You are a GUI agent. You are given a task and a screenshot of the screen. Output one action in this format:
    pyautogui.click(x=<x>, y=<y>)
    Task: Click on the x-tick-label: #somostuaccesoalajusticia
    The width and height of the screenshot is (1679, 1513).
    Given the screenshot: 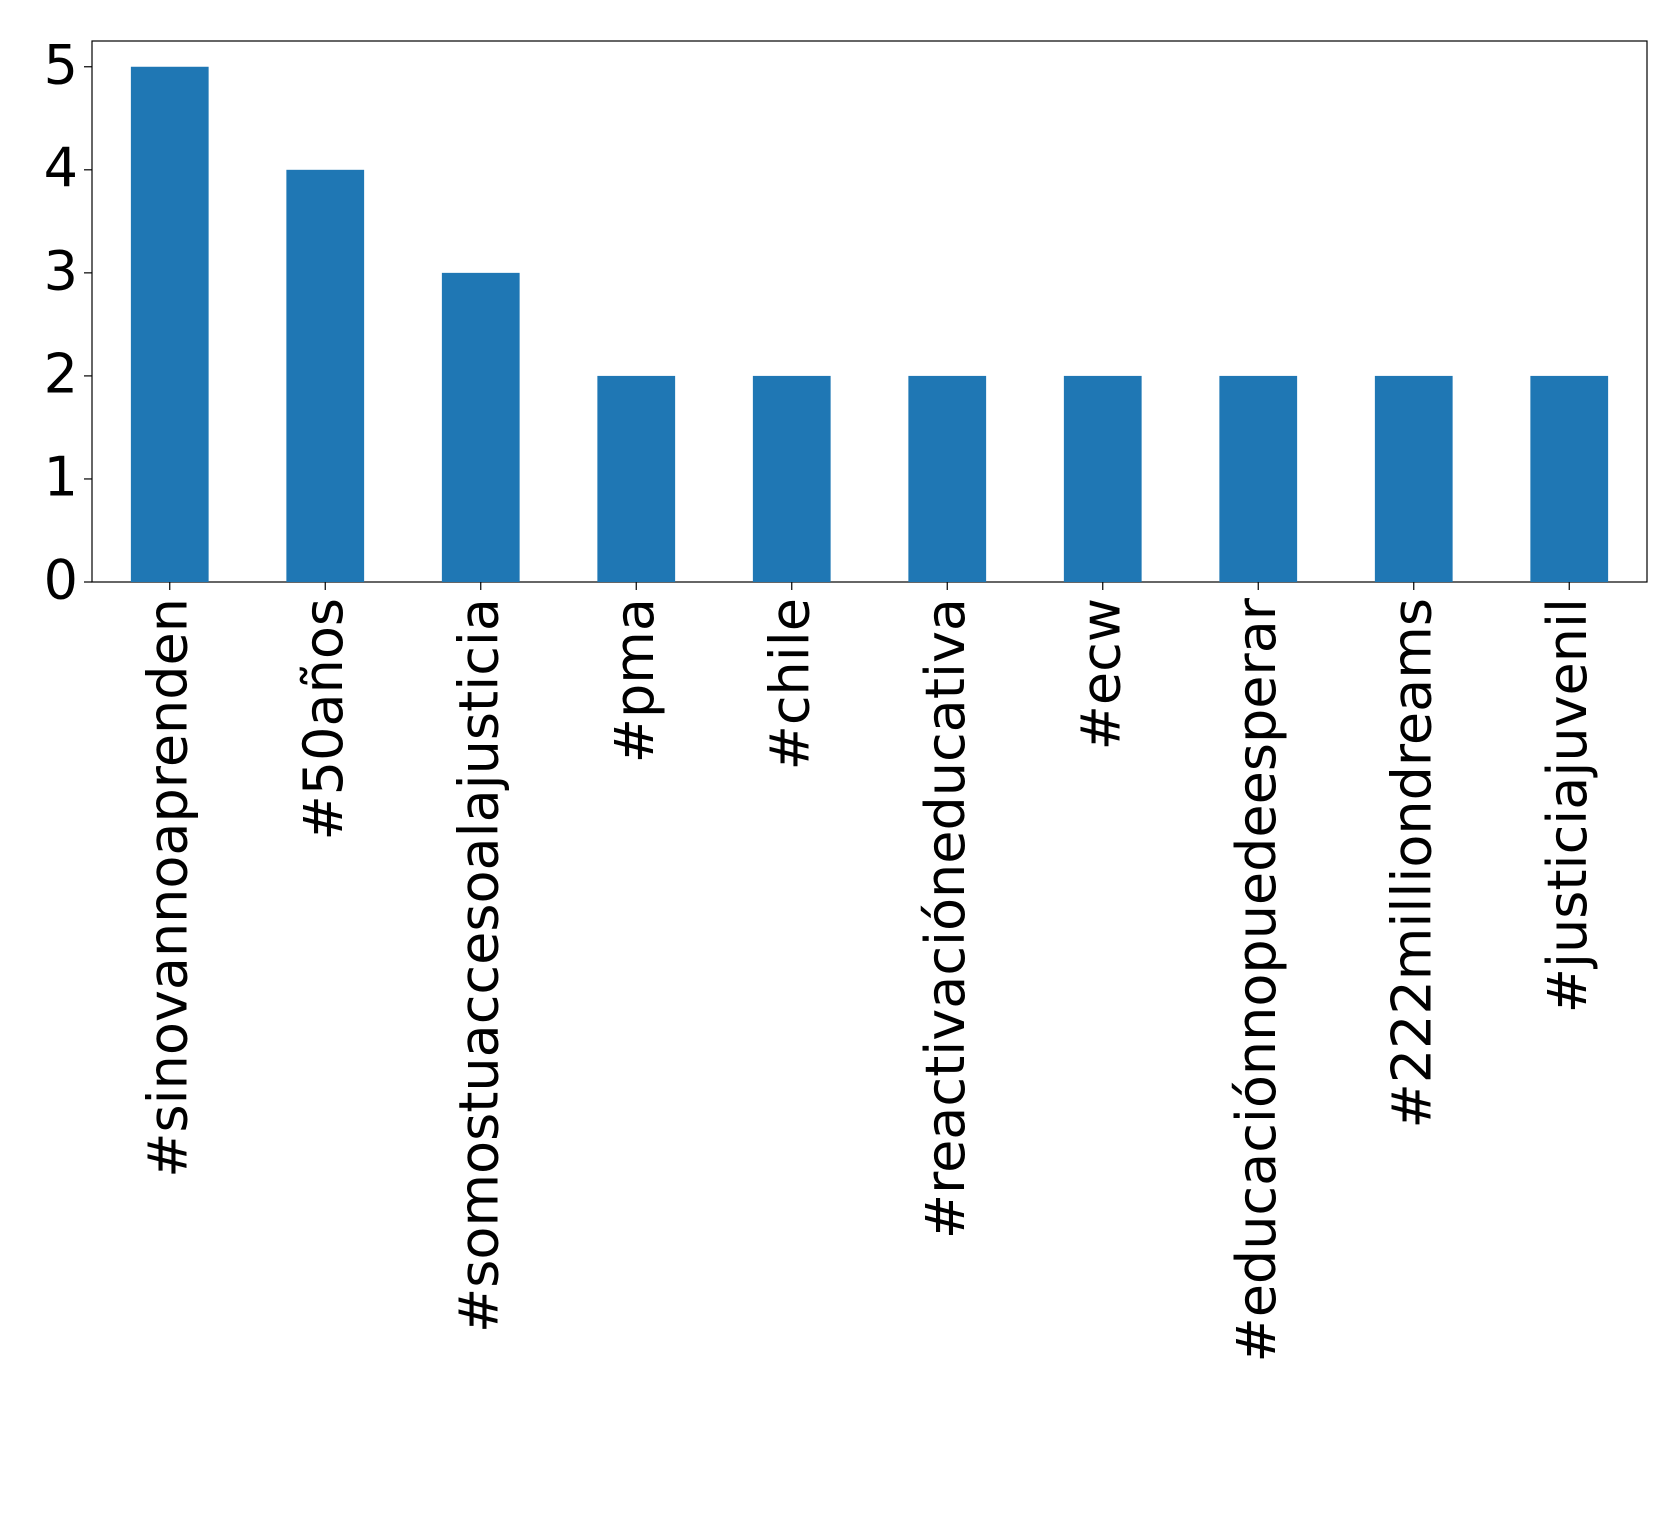 What is the action you would take?
    pyautogui.click(x=478, y=965)
    